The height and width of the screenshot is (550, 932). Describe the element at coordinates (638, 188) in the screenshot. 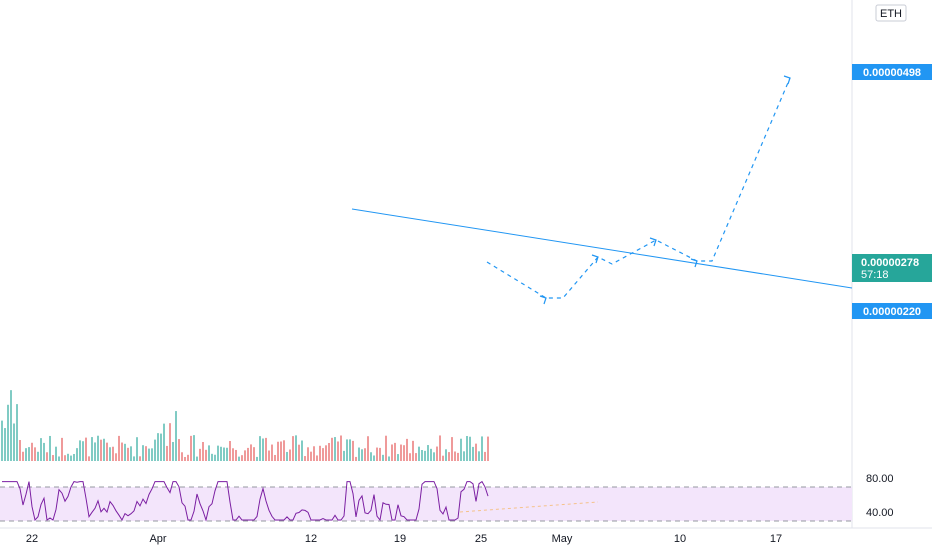

I see `projected-path` at that location.